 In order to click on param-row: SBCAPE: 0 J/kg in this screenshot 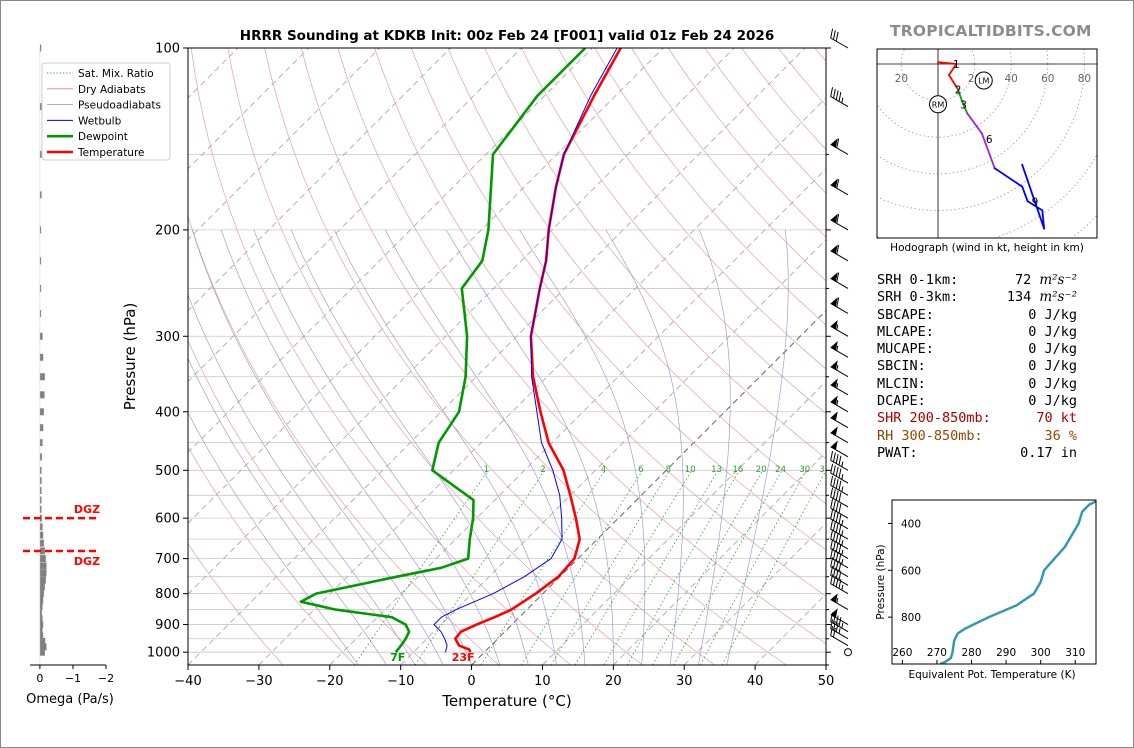, I will do `click(977, 315)`.